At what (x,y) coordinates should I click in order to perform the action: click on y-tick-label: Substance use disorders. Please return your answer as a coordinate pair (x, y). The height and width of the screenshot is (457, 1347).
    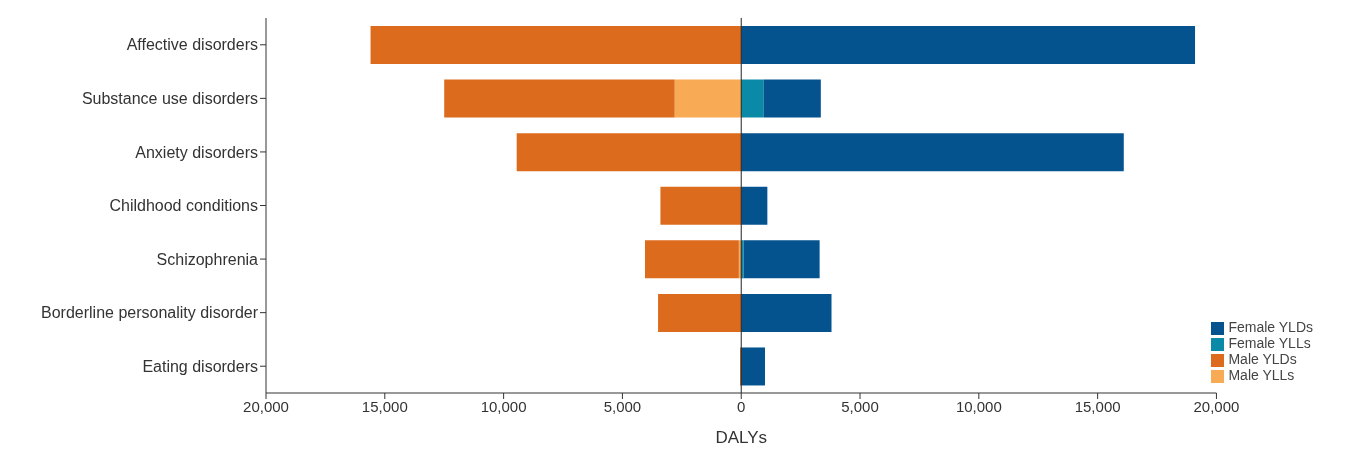
    Looking at the image, I should click on (169, 99).